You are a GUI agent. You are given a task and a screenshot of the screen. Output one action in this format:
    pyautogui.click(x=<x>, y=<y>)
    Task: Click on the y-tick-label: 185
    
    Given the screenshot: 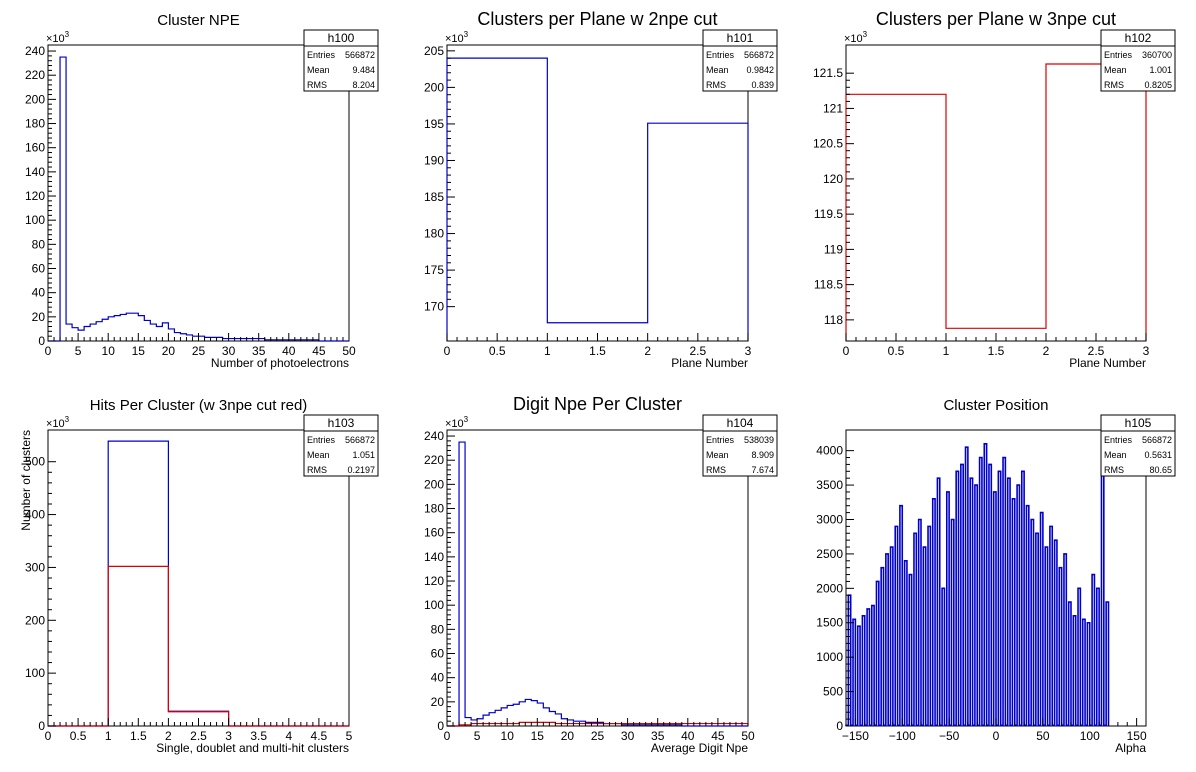 What is the action you would take?
    pyautogui.click(x=434, y=197)
    